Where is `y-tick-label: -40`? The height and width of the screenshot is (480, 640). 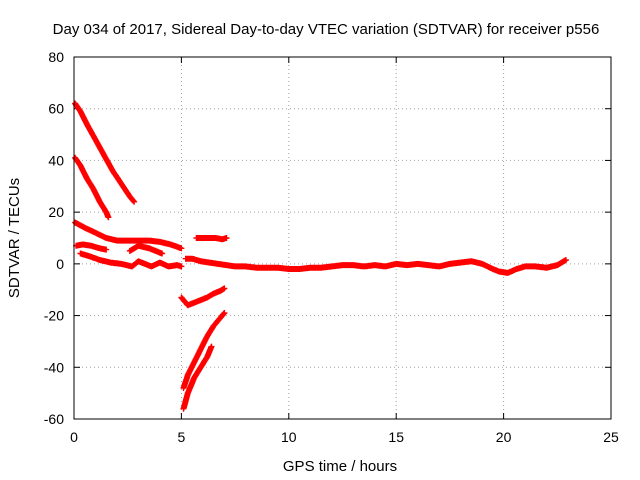
y-tick-label: -40 is located at coordinates (54, 367).